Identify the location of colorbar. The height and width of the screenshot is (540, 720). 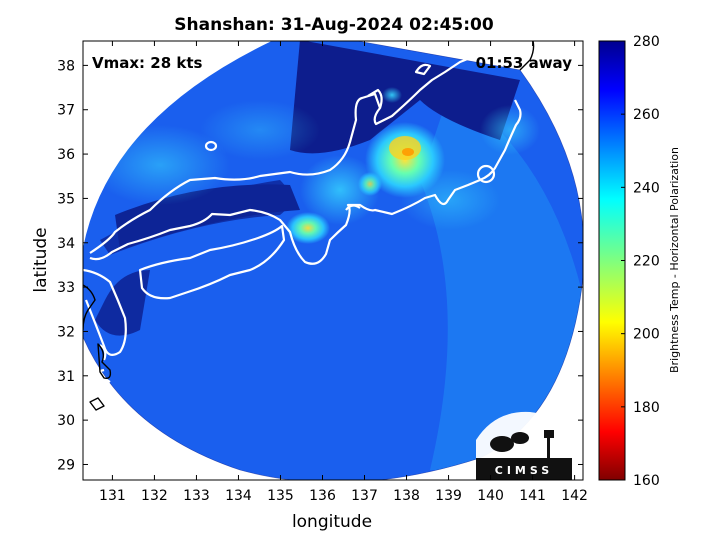
(612, 260).